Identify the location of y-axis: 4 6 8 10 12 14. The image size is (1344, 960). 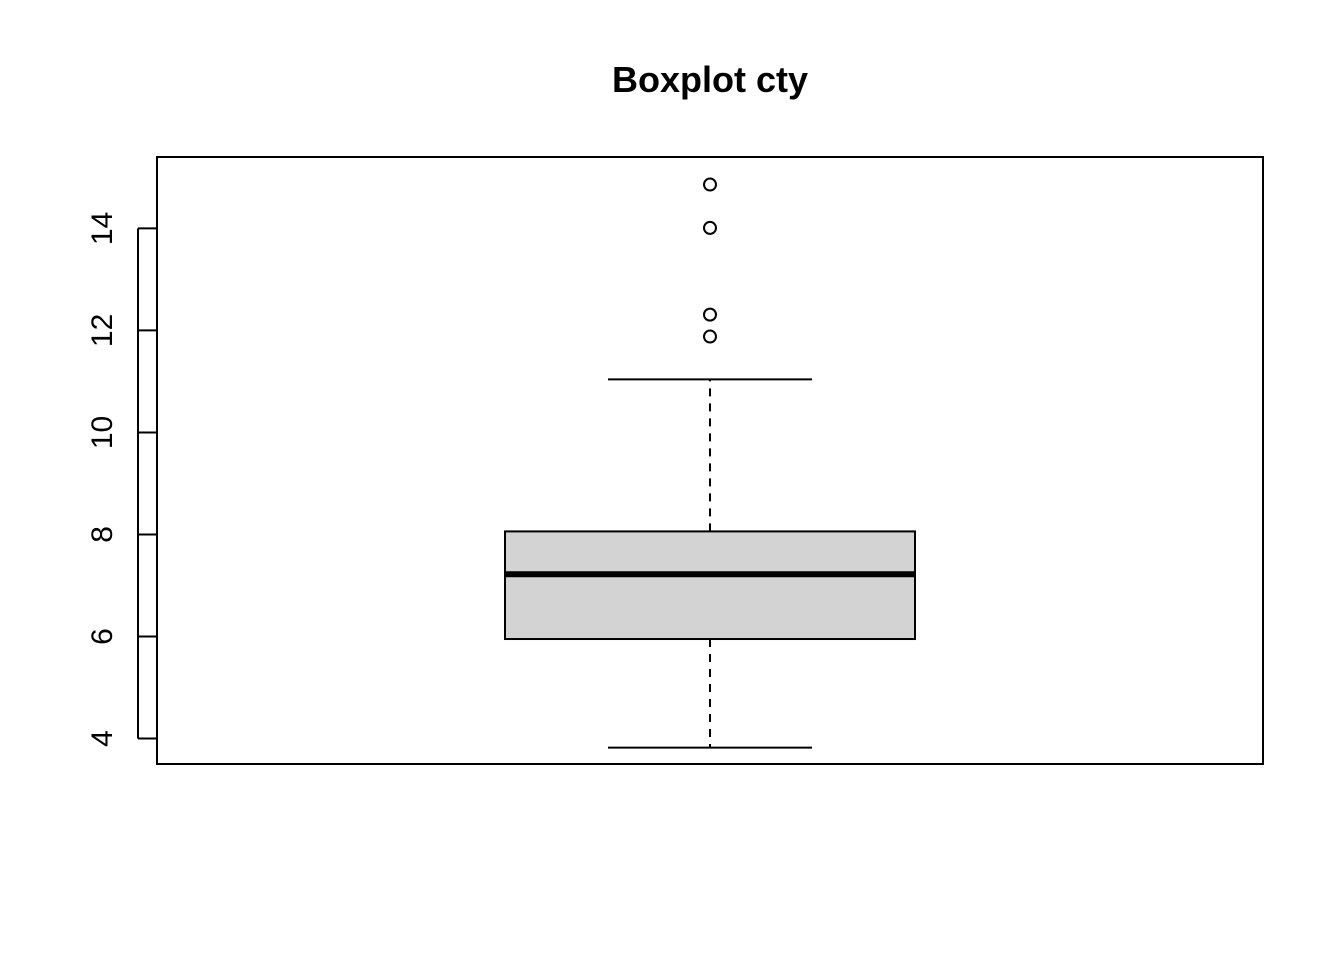
(121, 479).